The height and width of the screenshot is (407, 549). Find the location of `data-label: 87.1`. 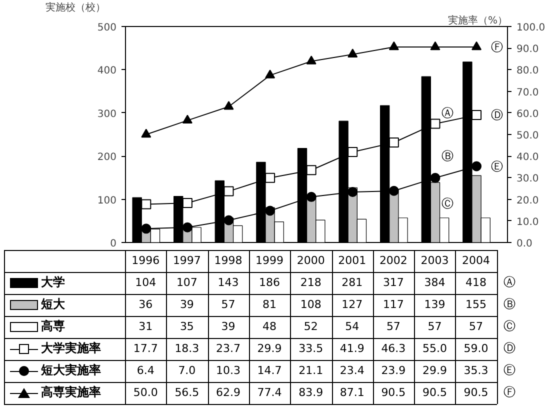

data-label: 87.1 is located at coordinates (352, 393).